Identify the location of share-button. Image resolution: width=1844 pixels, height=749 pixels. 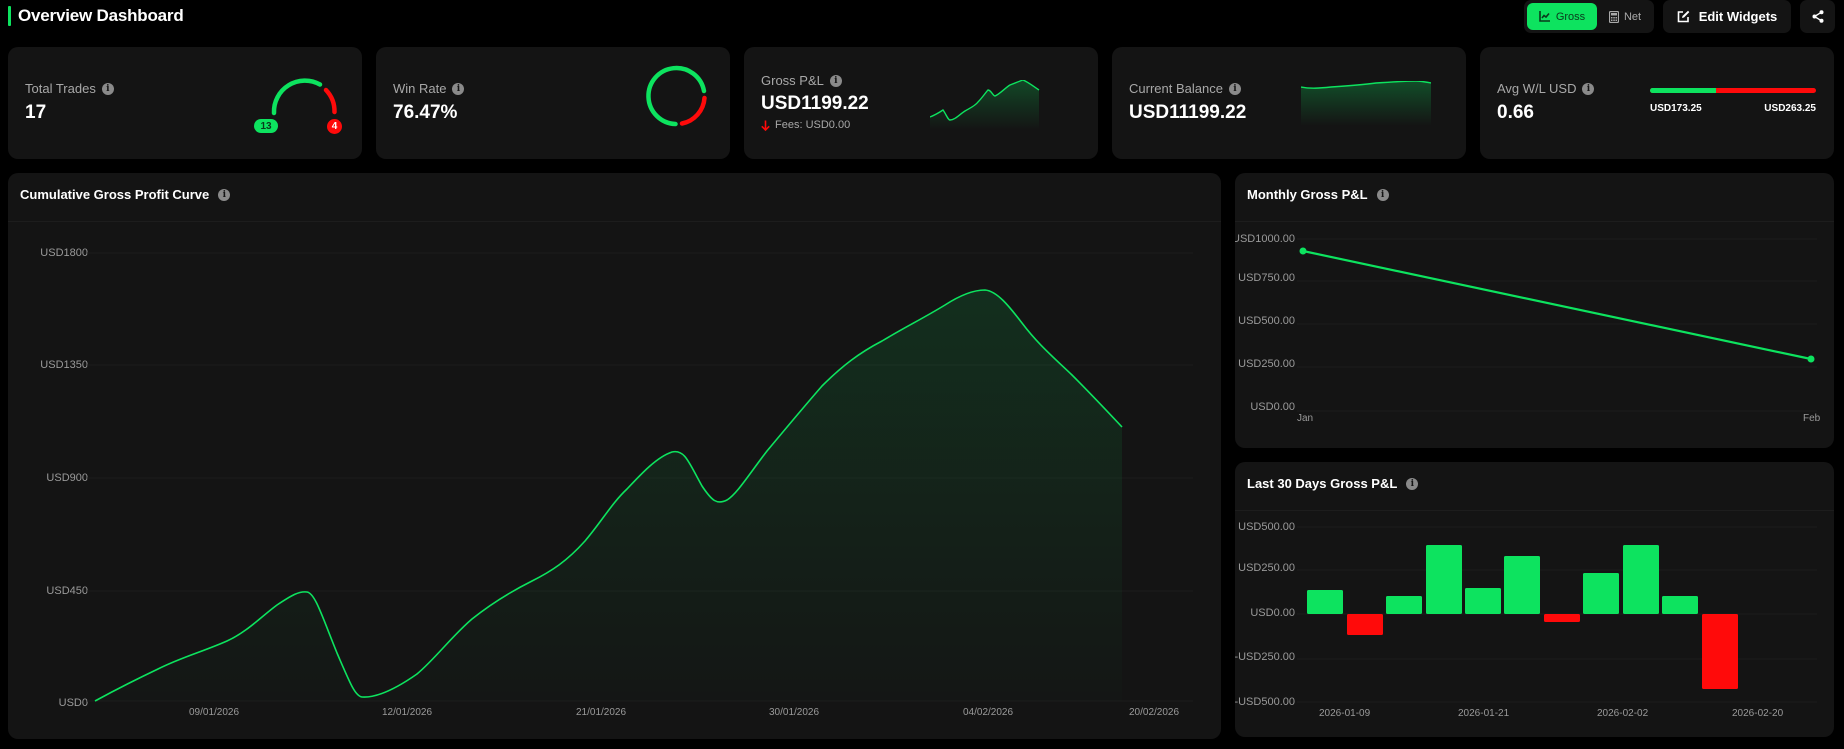
(1817, 16).